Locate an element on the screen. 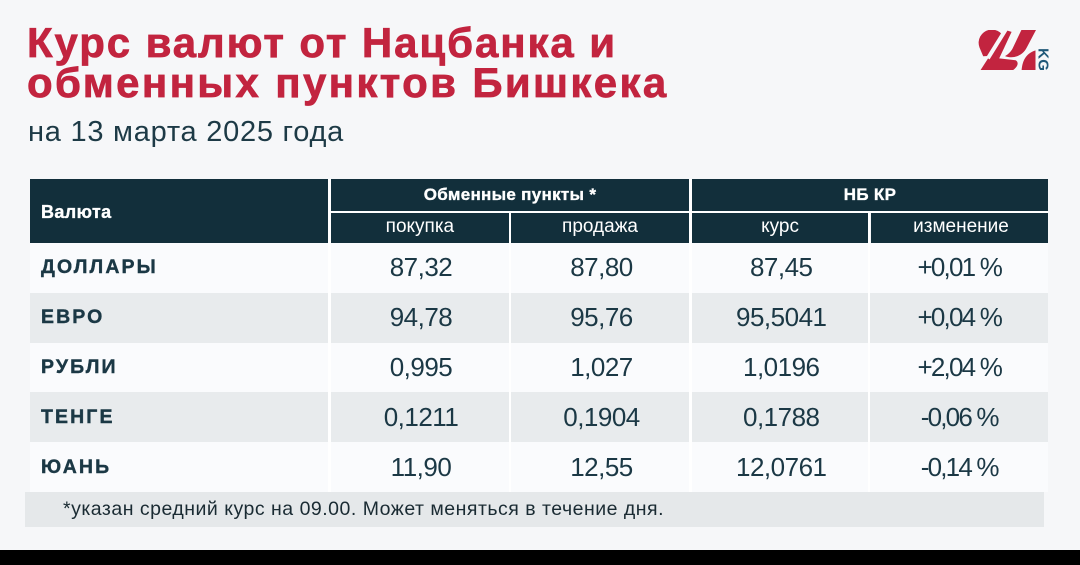 This screenshot has height=565, width=1080. svg-text: KG is located at coordinates (1043, 59).